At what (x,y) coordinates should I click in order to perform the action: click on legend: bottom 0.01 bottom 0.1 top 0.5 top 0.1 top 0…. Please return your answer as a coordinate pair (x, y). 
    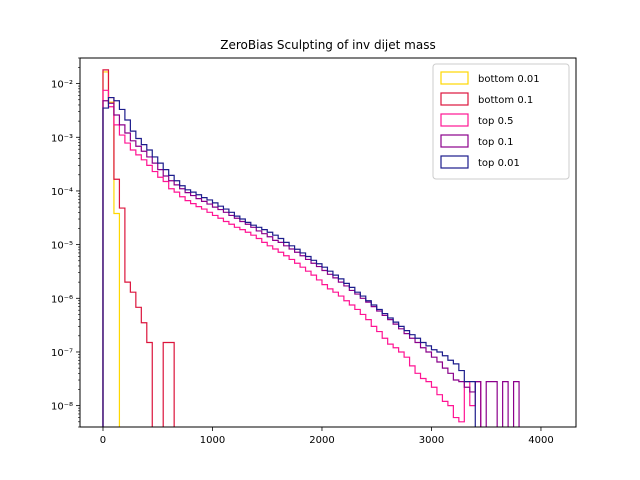
    Looking at the image, I should click on (501, 121).